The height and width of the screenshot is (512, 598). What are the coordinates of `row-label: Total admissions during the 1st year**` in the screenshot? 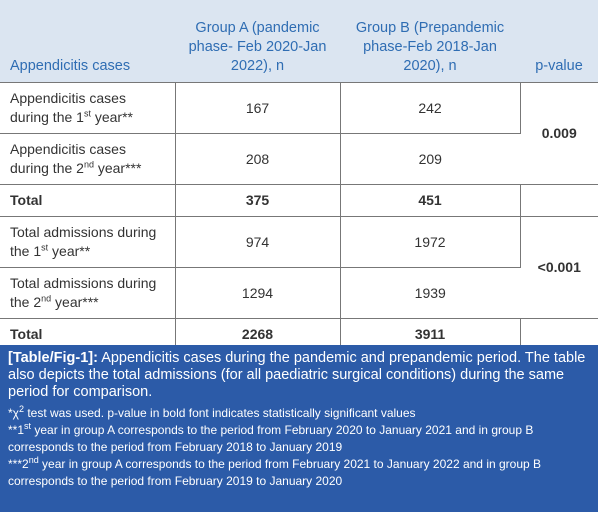 It's located at (88, 242).